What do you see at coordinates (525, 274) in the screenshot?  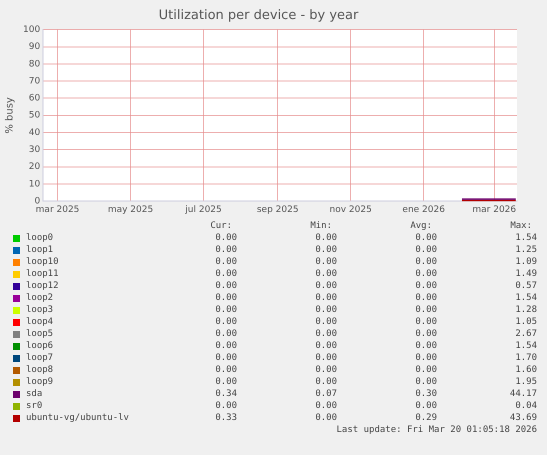 I see `text: 1.49` at bounding box center [525, 274].